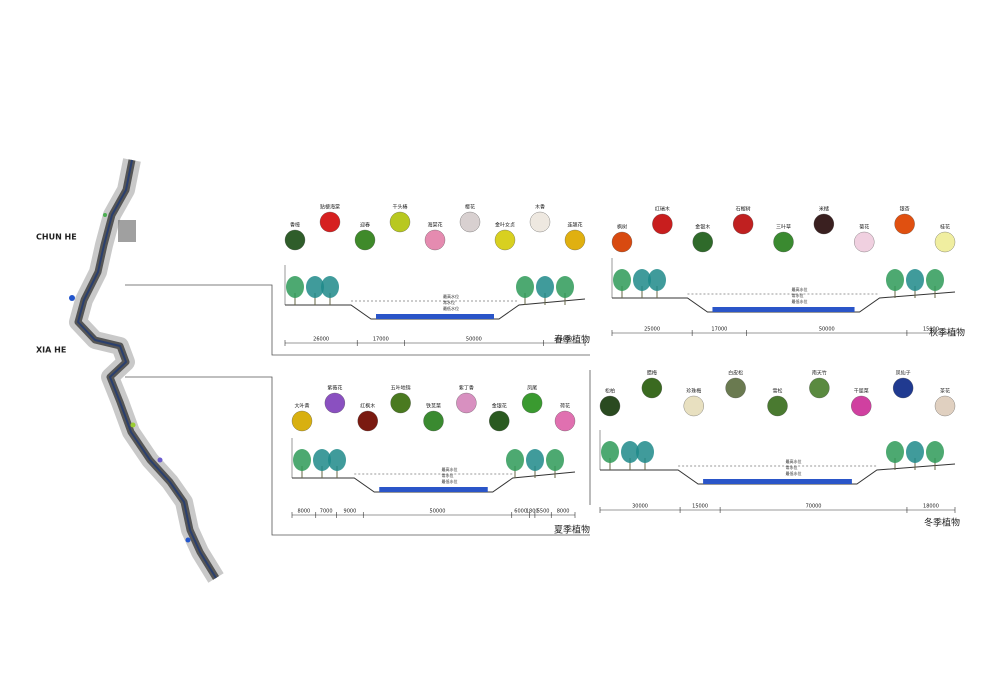  What do you see at coordinates (532, 389) in the screenshot?
I see `plant-label: 凤尾` at bounding box center [532, 389].